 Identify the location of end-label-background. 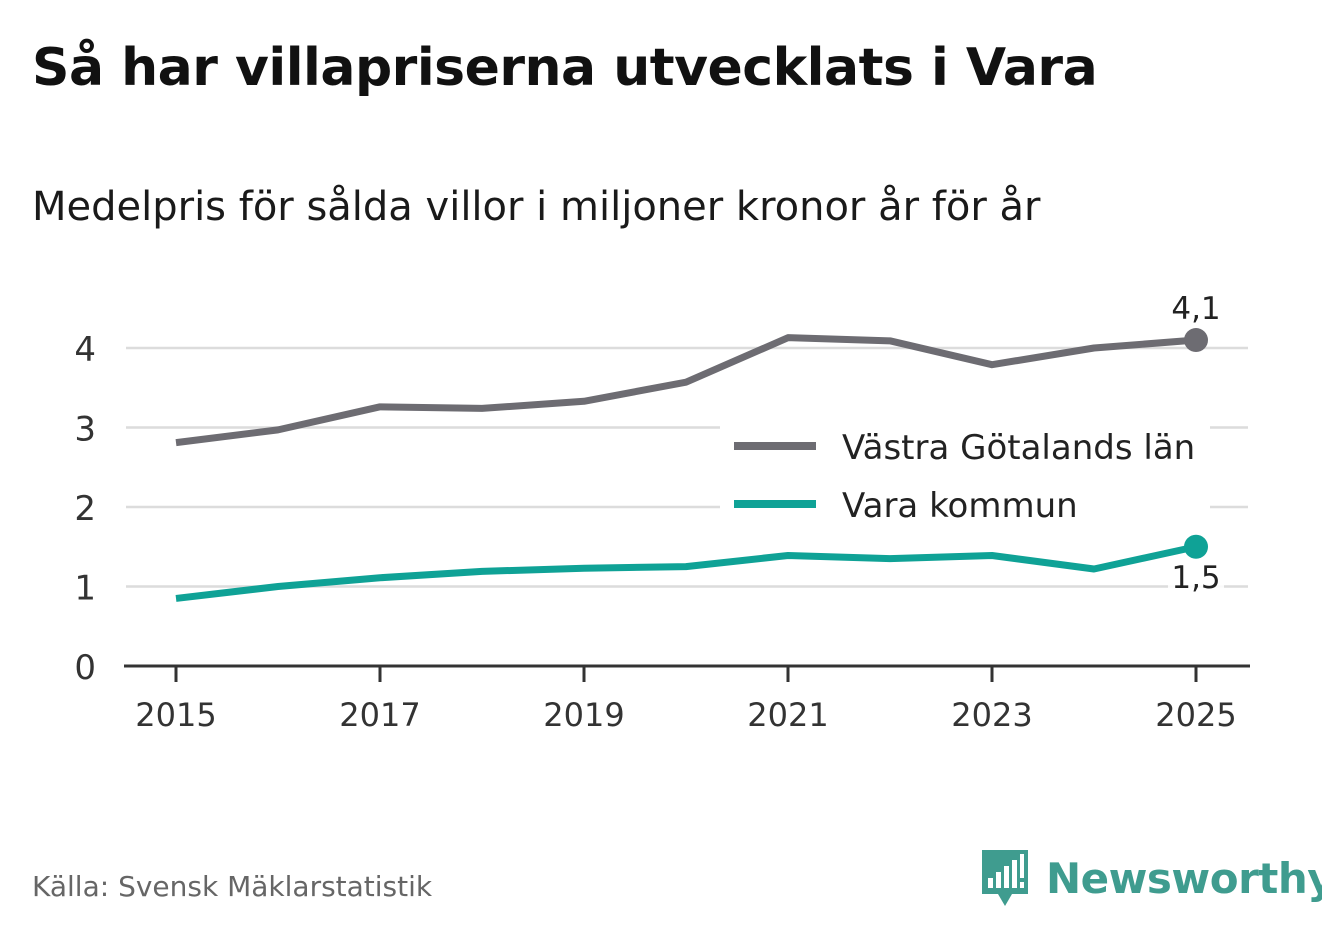
(1196, 578).